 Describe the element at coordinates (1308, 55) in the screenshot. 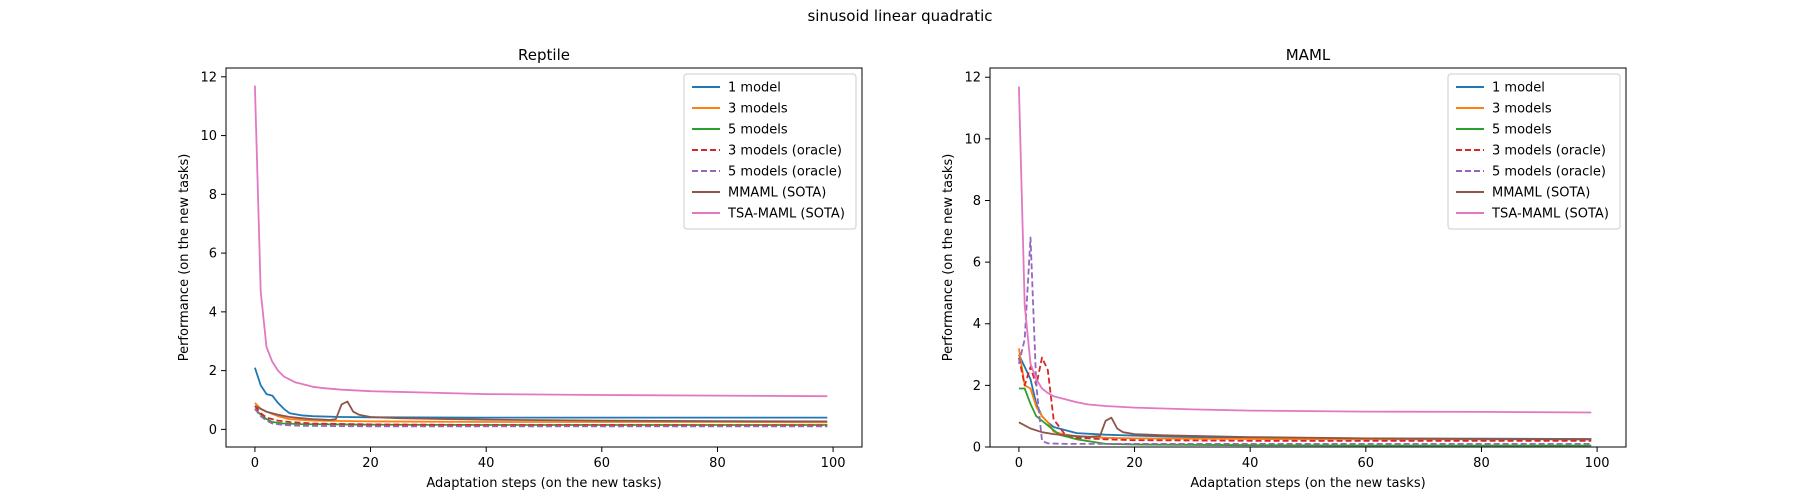

I see `chart-title: MAML` at that location.